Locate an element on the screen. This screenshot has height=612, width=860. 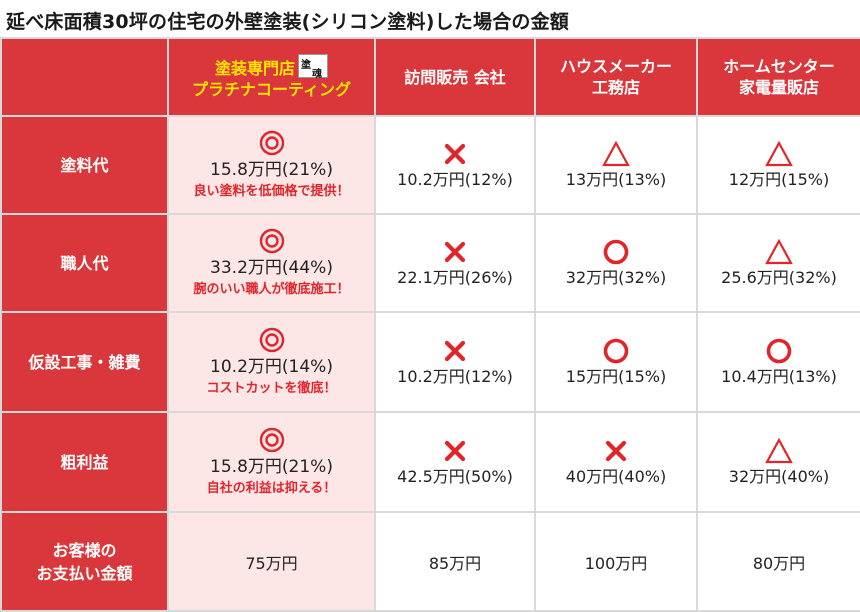
cell-value: 12万円(15%) is located at coordinates (779, 179).